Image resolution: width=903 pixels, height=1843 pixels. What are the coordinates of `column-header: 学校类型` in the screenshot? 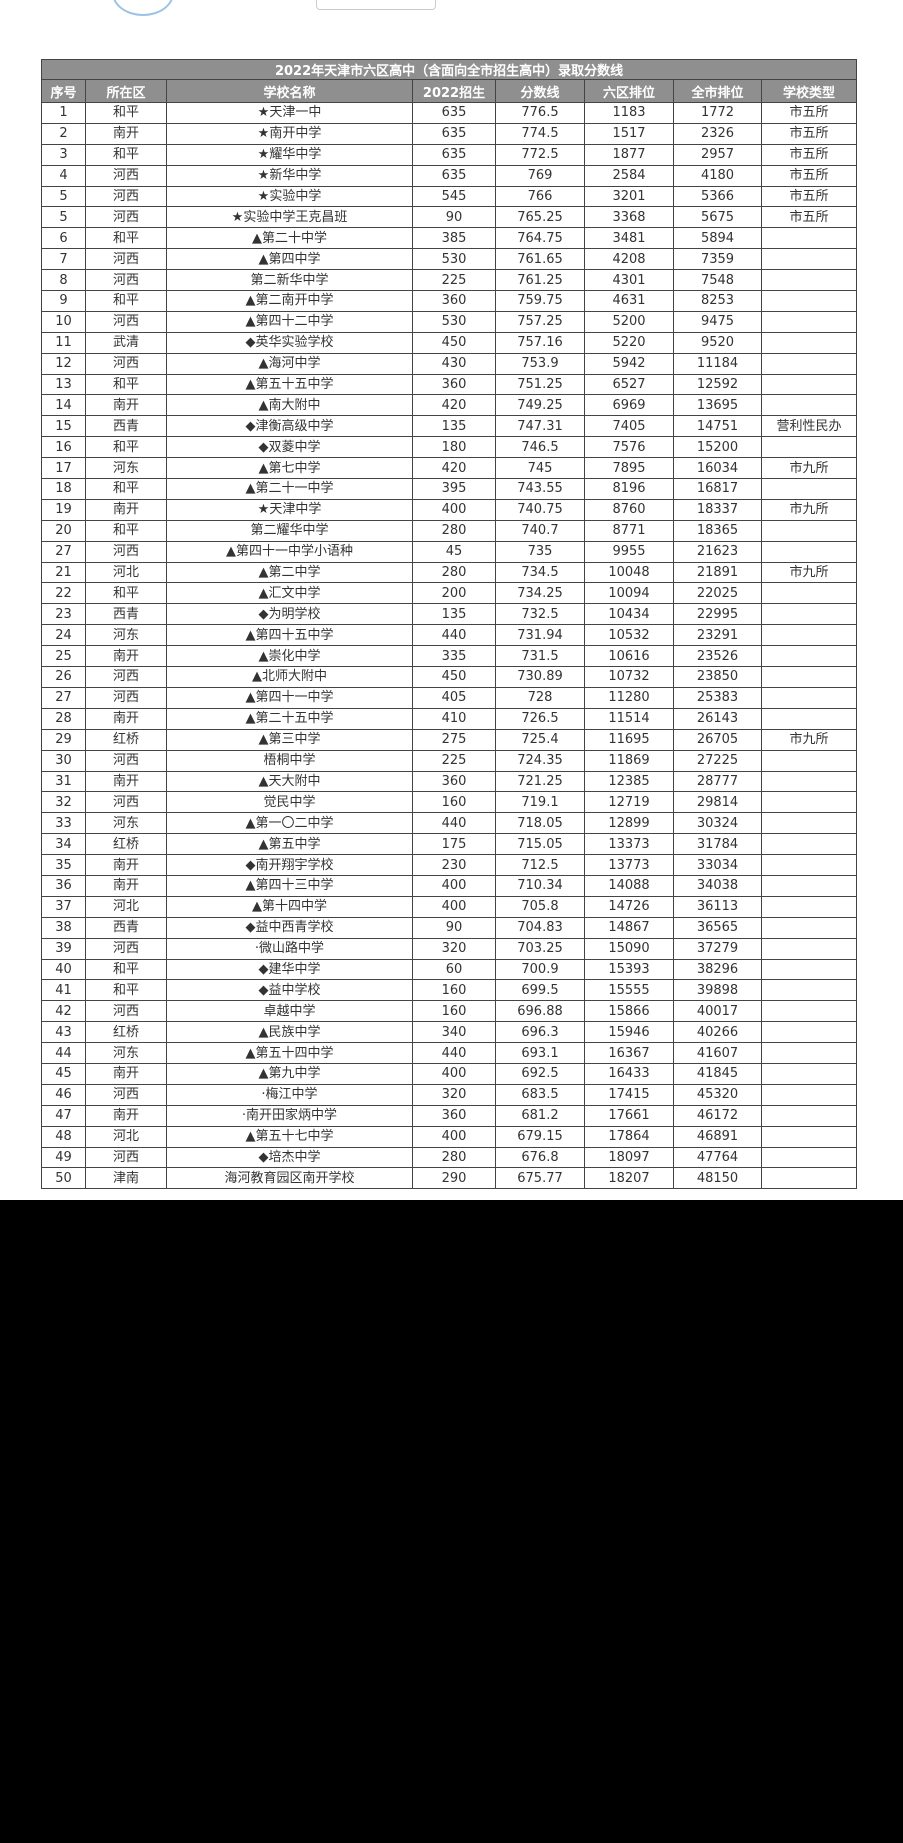 It's located at (809, 91).